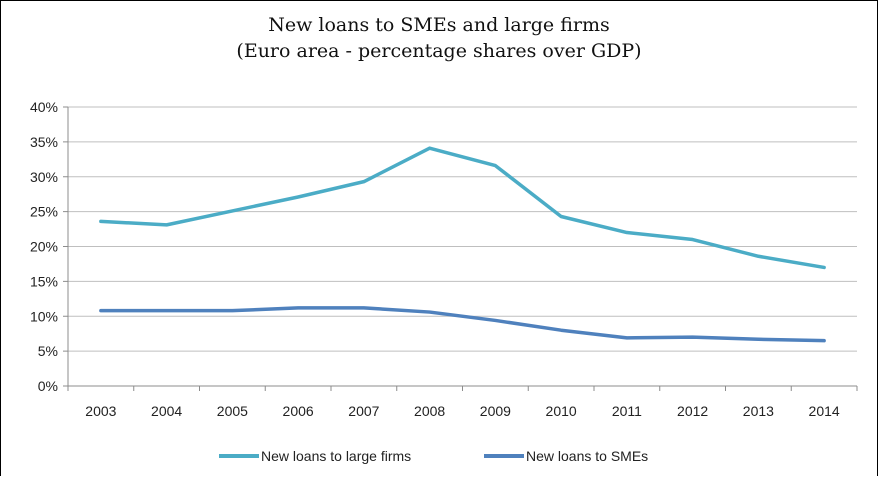  Describe the element at coordinates (439, 51) in the screenshot. I see `chart-subtitle: (Euro area - percentage shares over GDP)` at that location.